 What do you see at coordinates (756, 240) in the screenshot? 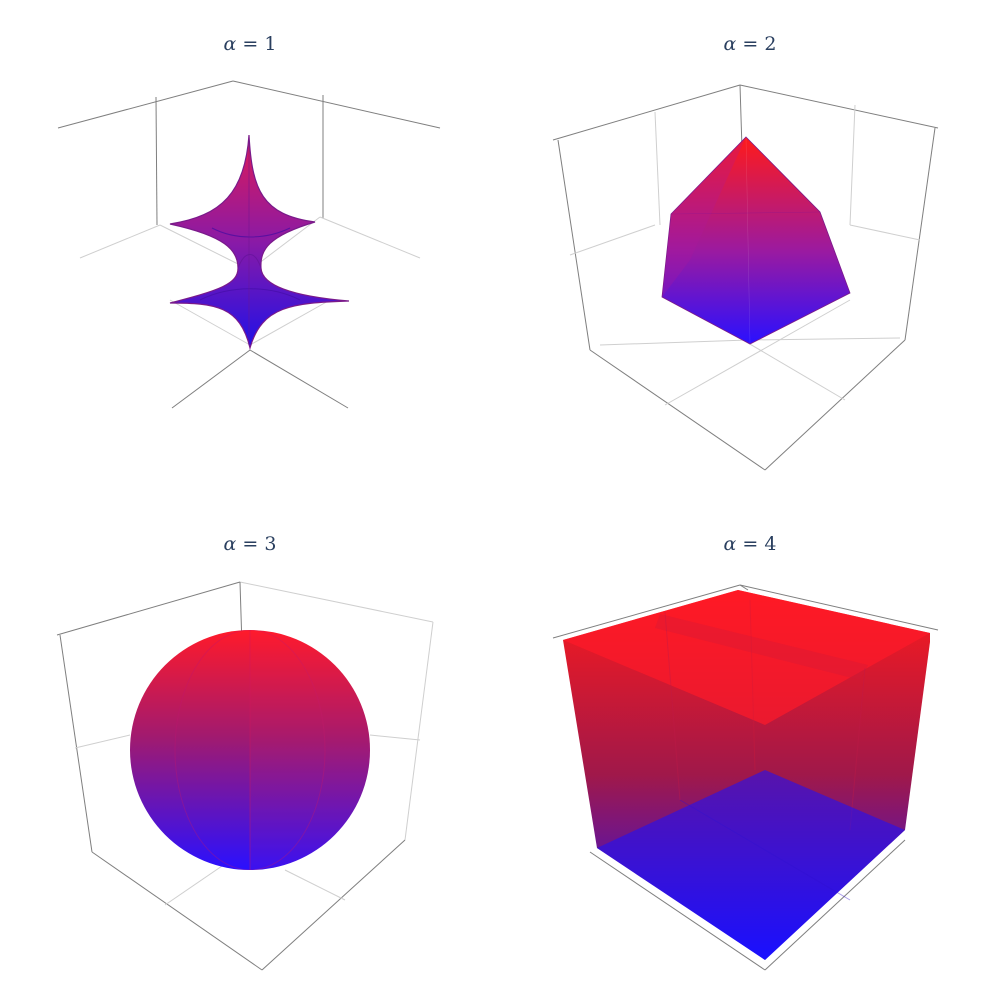
I see `octahedron-surface` at bounding box center [756, 240].